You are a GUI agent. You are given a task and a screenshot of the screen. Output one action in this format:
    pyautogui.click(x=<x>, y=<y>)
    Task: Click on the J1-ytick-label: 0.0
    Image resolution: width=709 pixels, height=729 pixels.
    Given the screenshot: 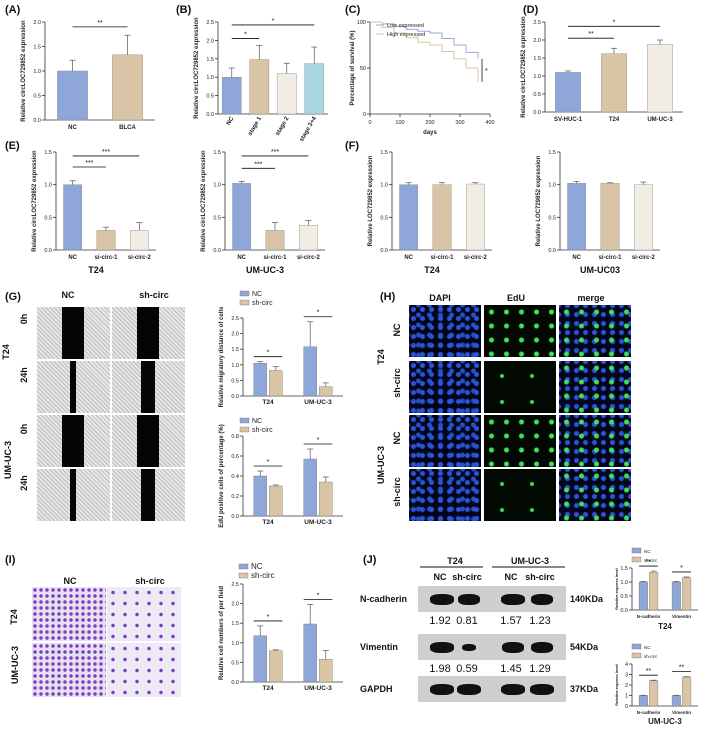 What is the action you would take?
    pyautogui.click(x=624, y=611)
    